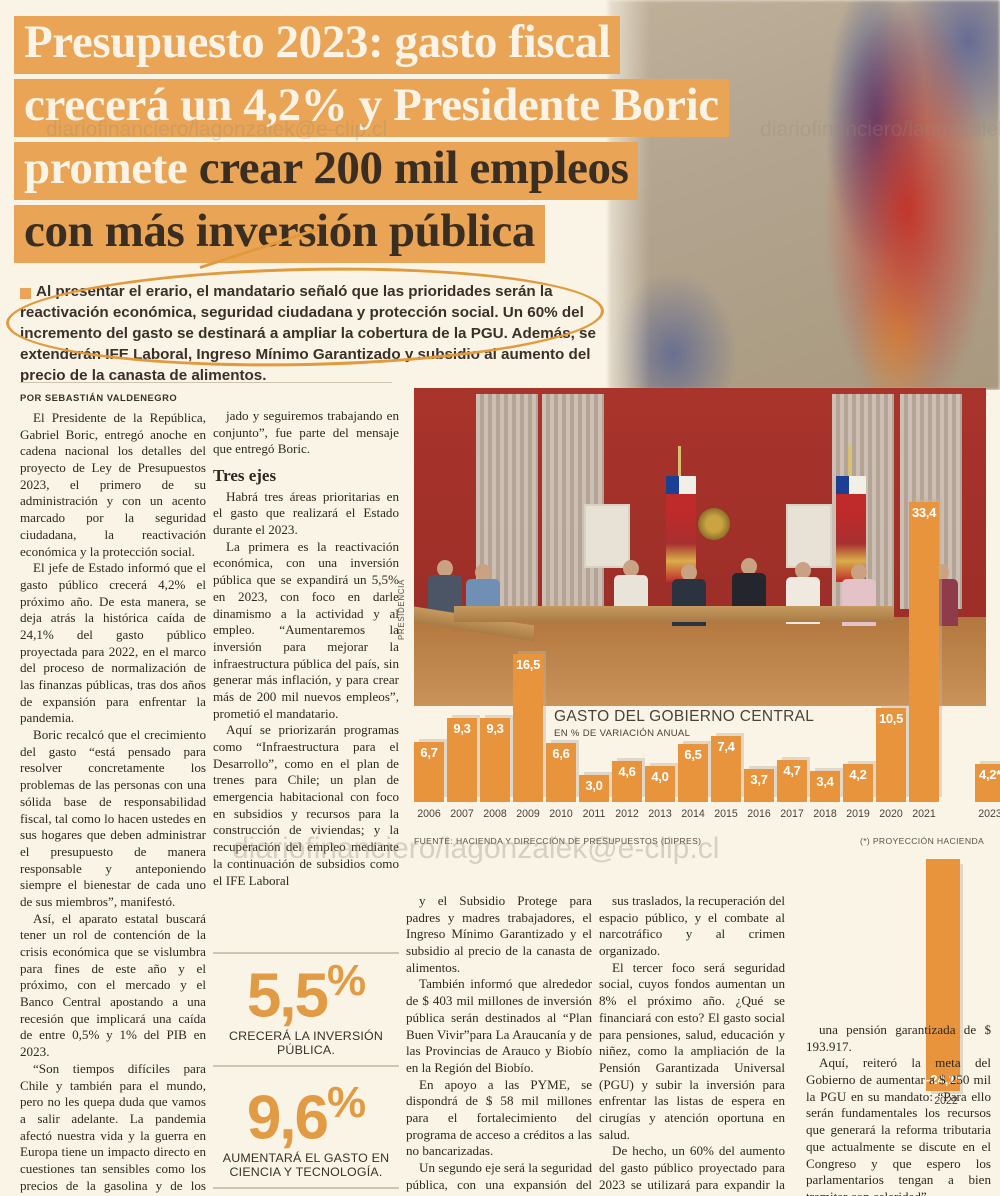  What do you see at coordinates (898, 1038) in the screenshot?
I see `paragraph: una pensión garantizada de $ 193.917.` at bounding box center [898, 1038].